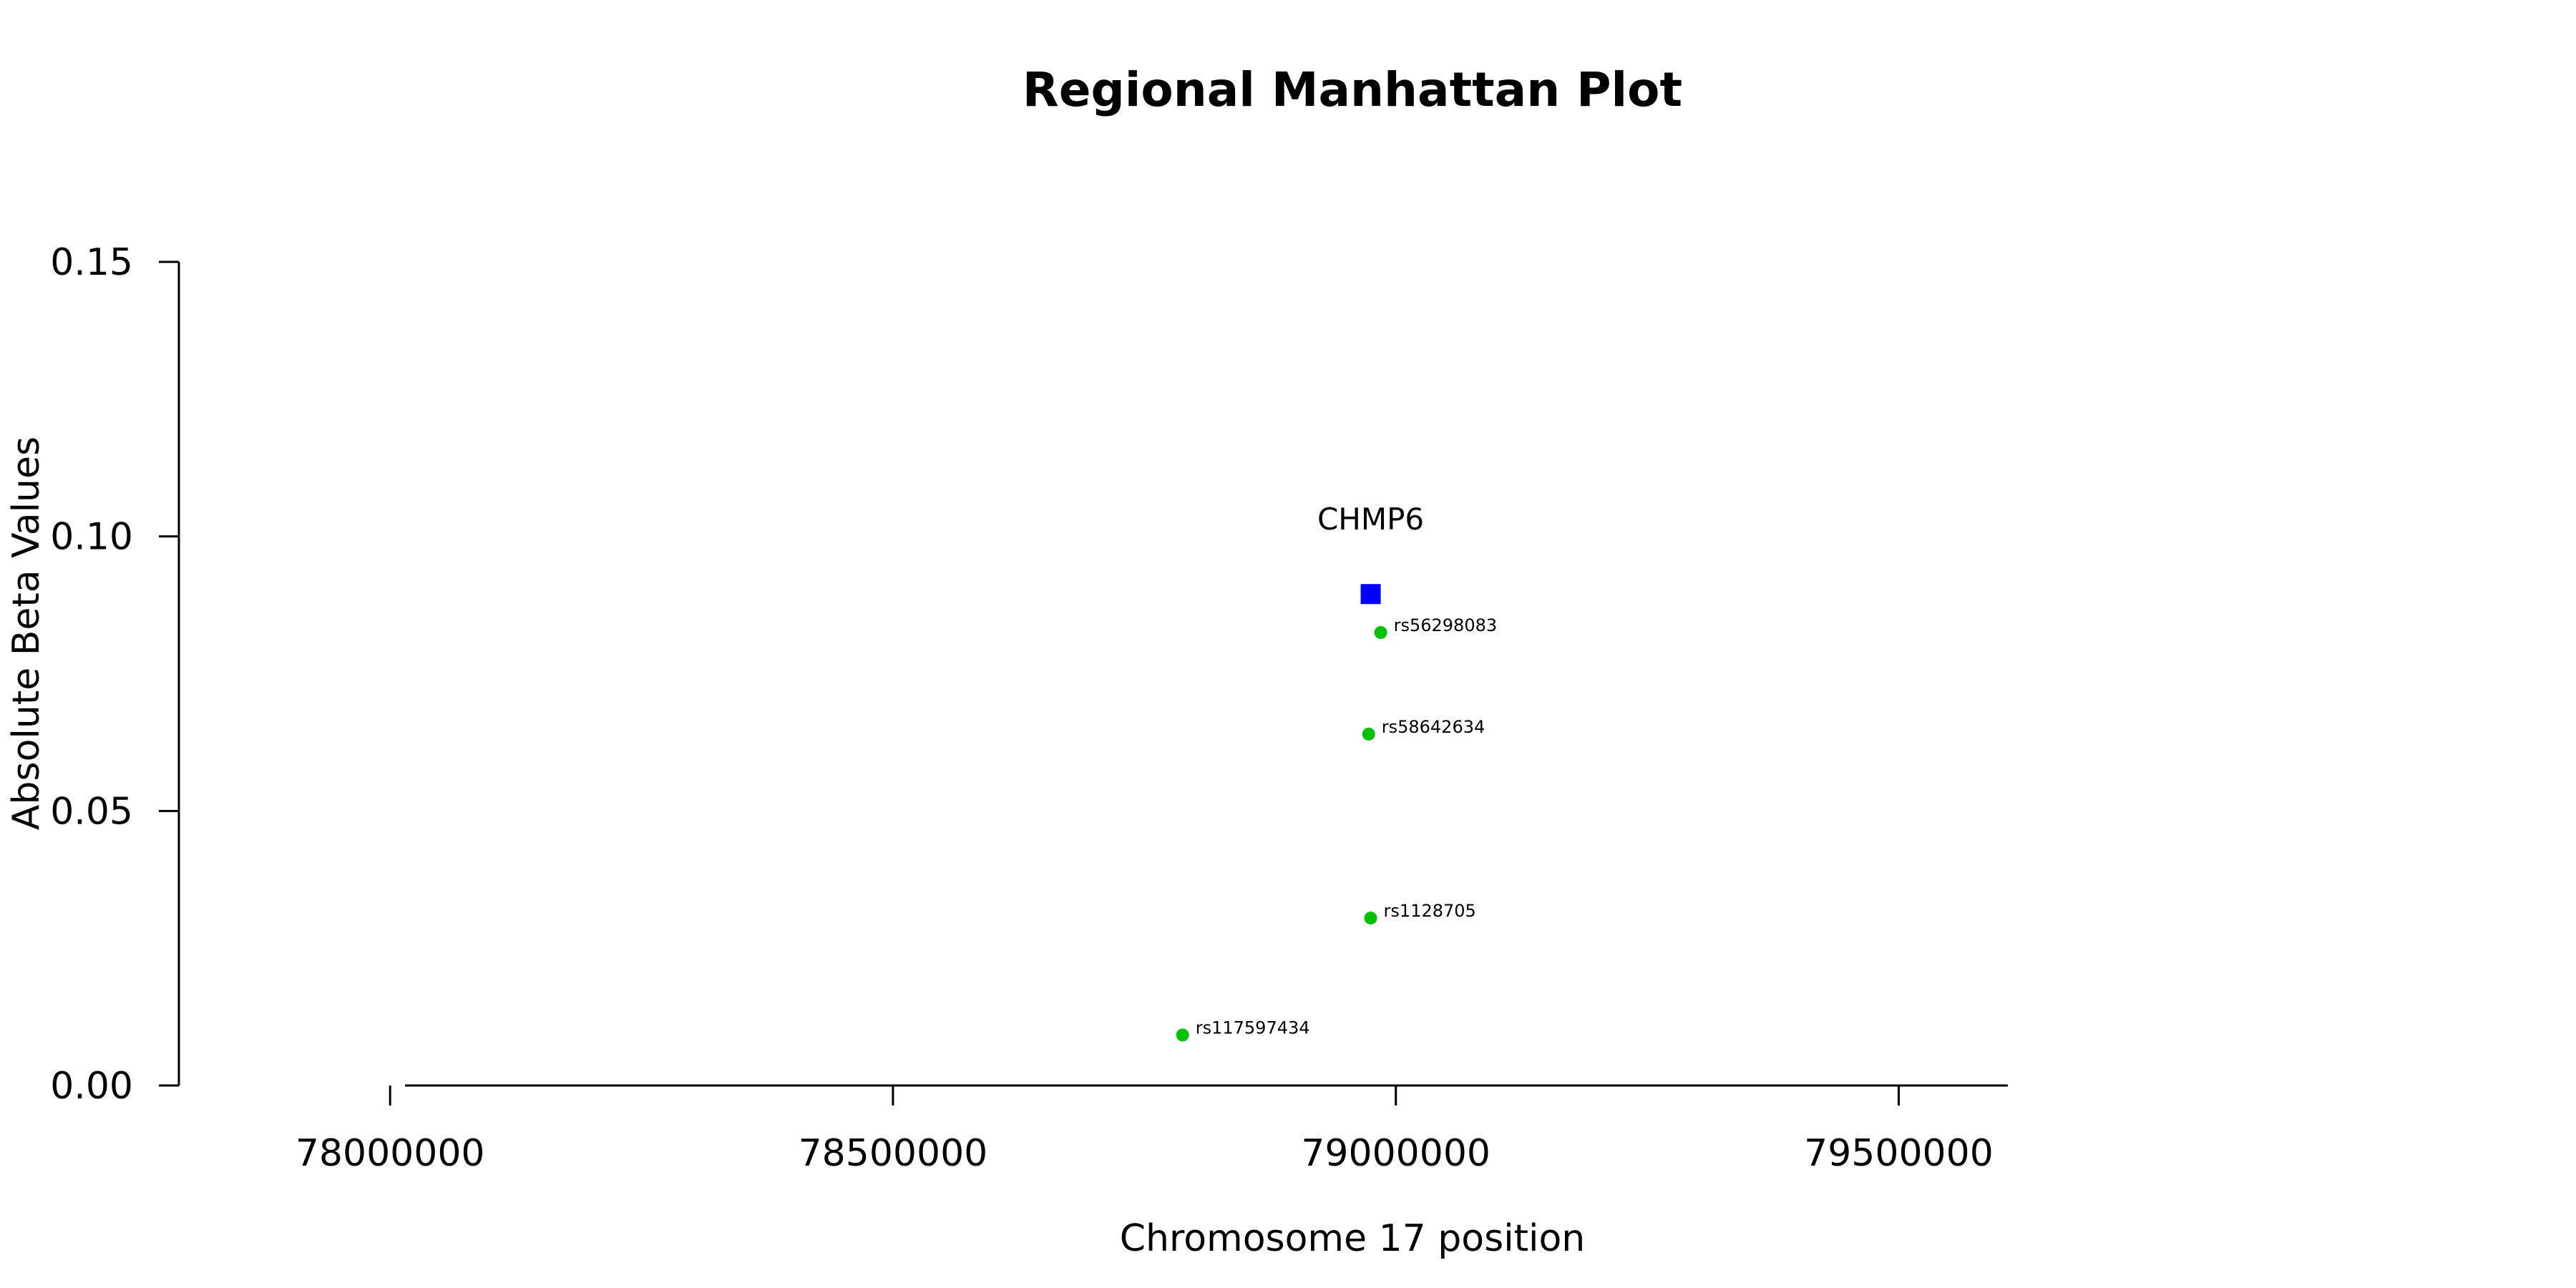  I want to click on x-tick-label: 78500000, so click(894, 1153).